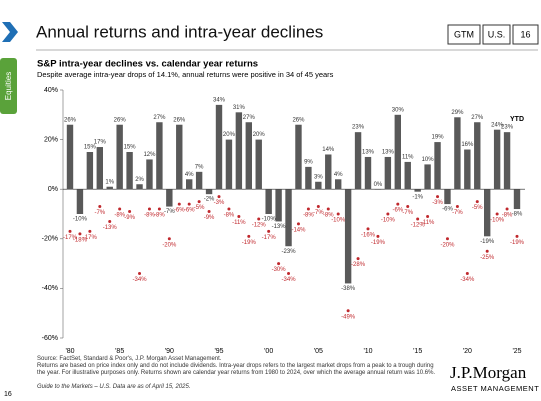  I want to click on bar-label: 14%, so click(328, 150).